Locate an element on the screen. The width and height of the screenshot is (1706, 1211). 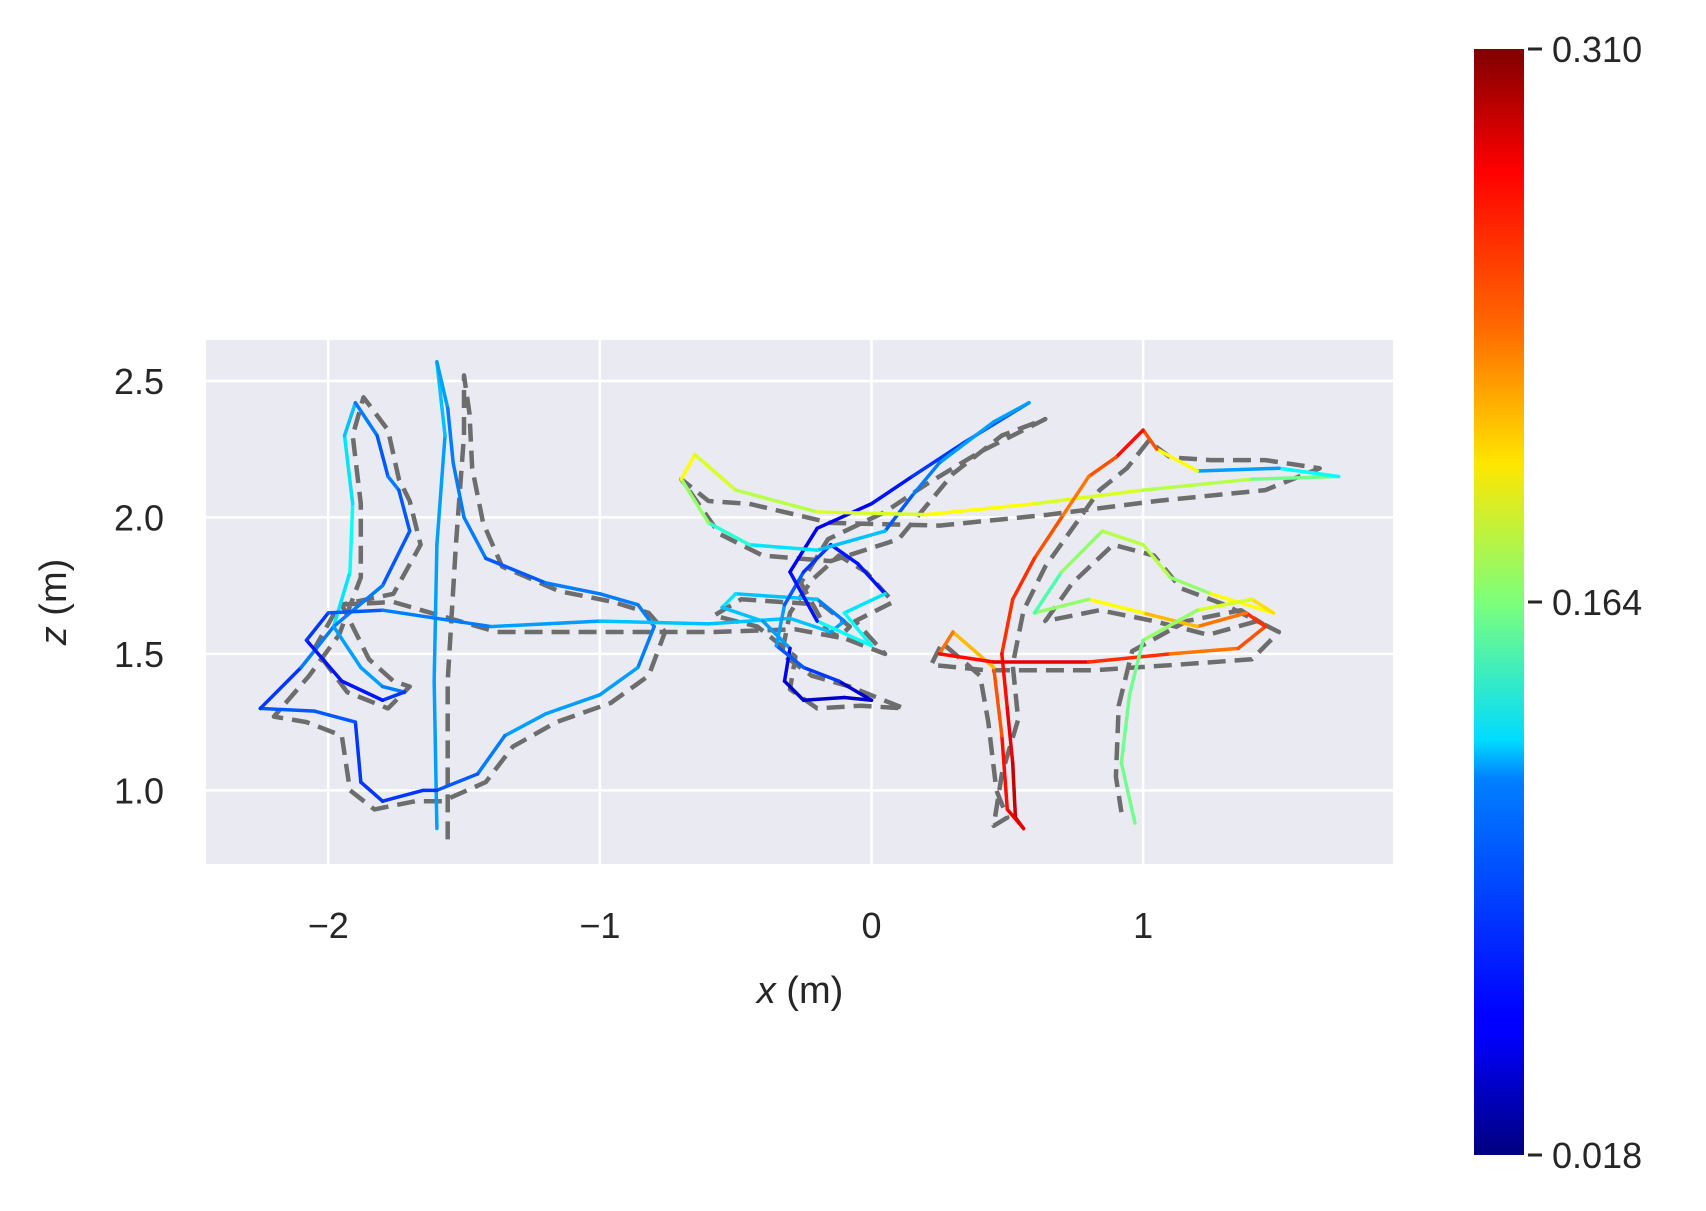
y-axis-tick-labels: 1.0 1.5 2.0 2.5 is located at coordinates (139, 586).